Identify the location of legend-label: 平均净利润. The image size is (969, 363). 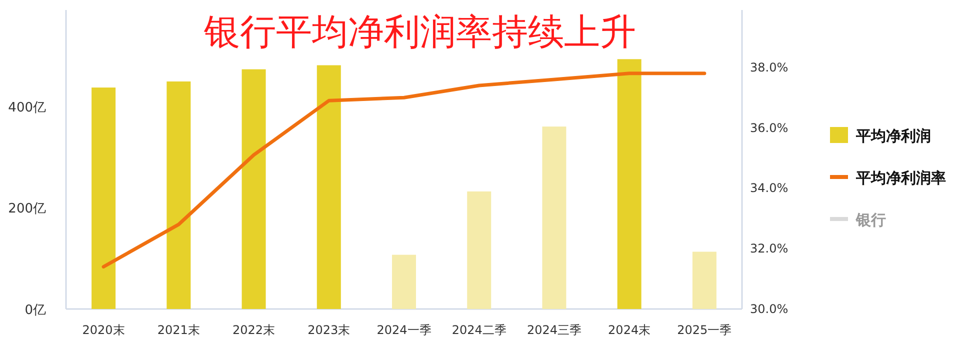
(893, 136).